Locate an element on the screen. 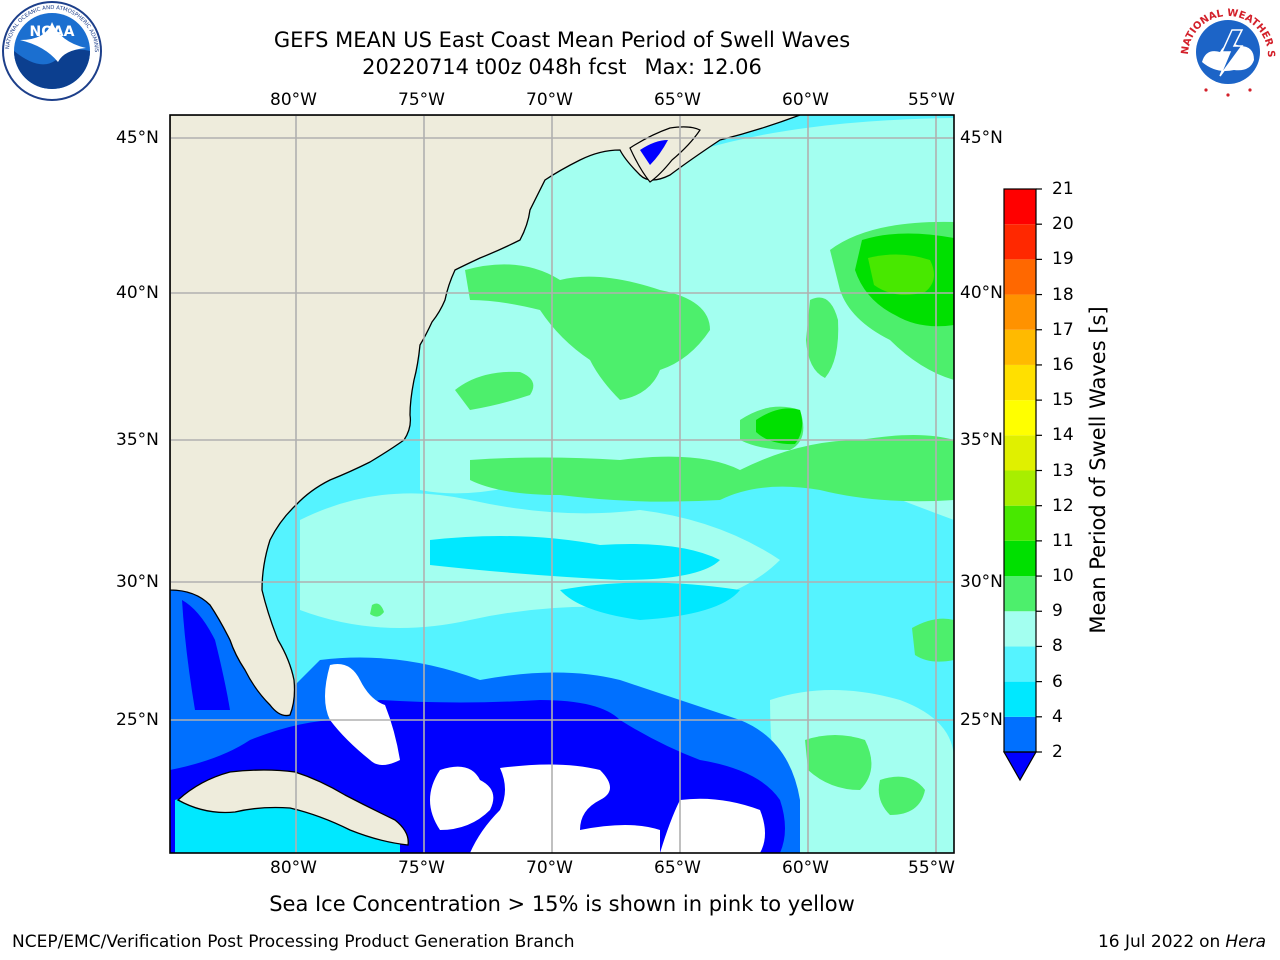 The height and width of the screenshot is (960, 1280). lat-label-right-40n: 40°N is located at coordinates (981, 293).